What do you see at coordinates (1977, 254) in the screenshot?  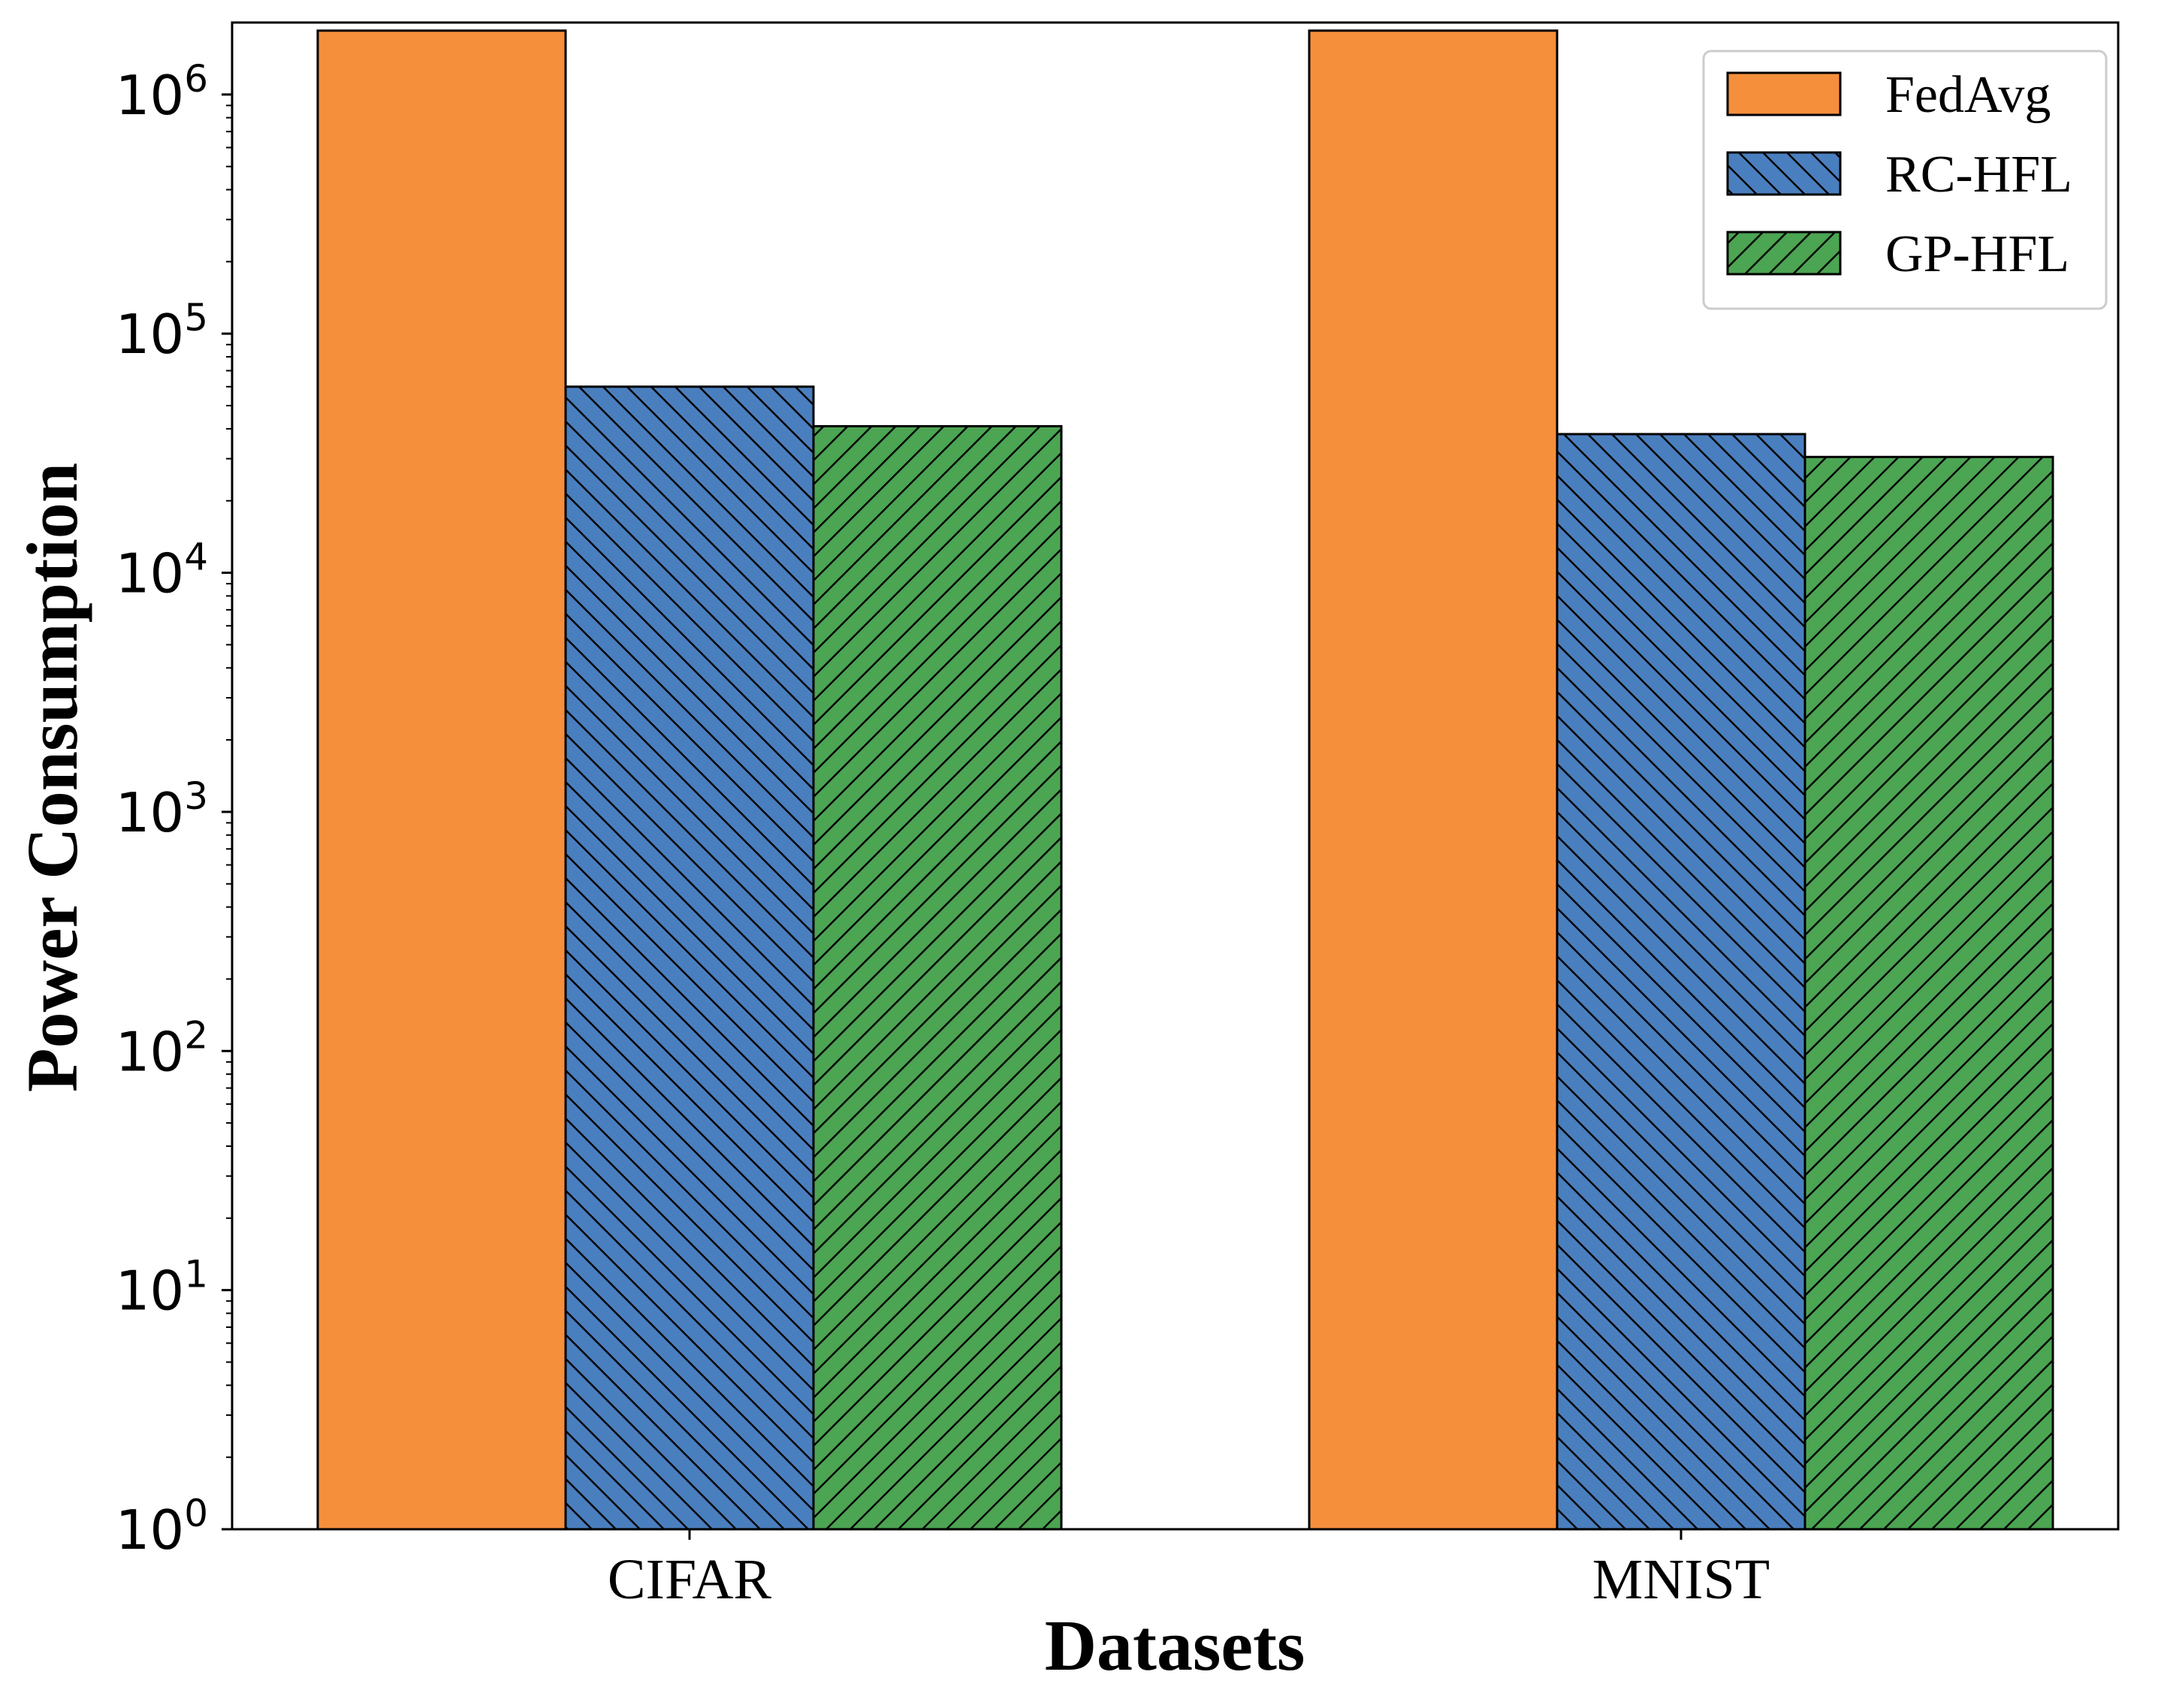 I see `legend-label-gp-hfl: GP-HFL` at bounding box center [1977, 254].